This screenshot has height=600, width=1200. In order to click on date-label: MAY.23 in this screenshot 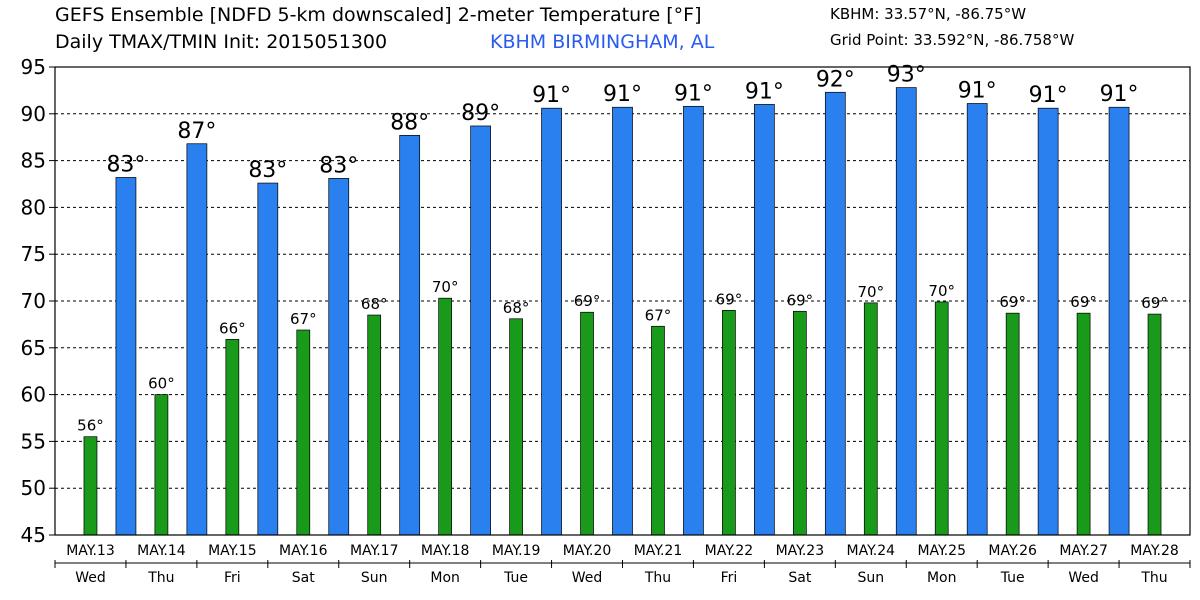, I will do `click(800, 551)`.